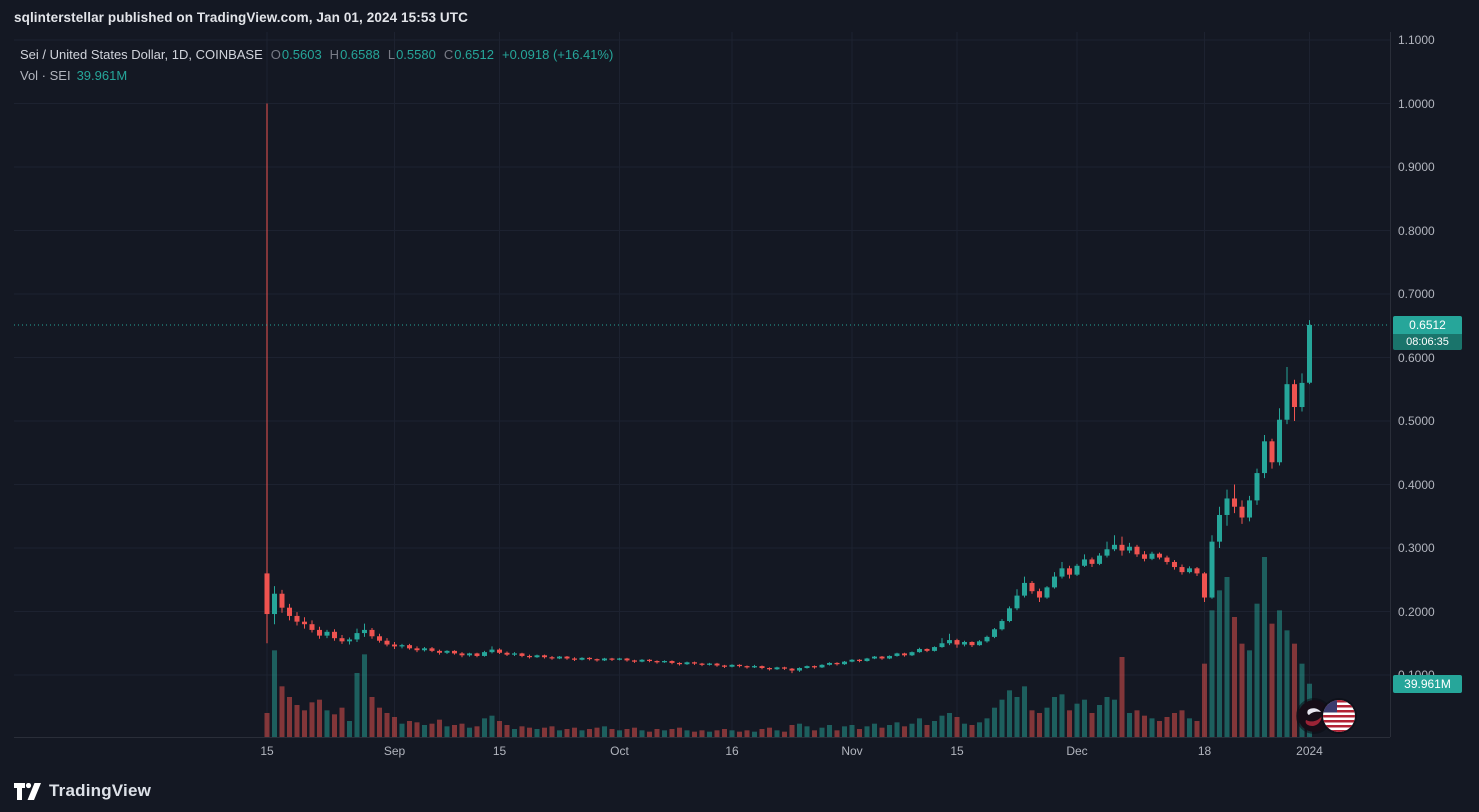 Image resolution: width=1479 pixels, height=812 pixels. Describe the element at coordinates (275, 54) in the screenshot. I see `open-label: O` at that location.